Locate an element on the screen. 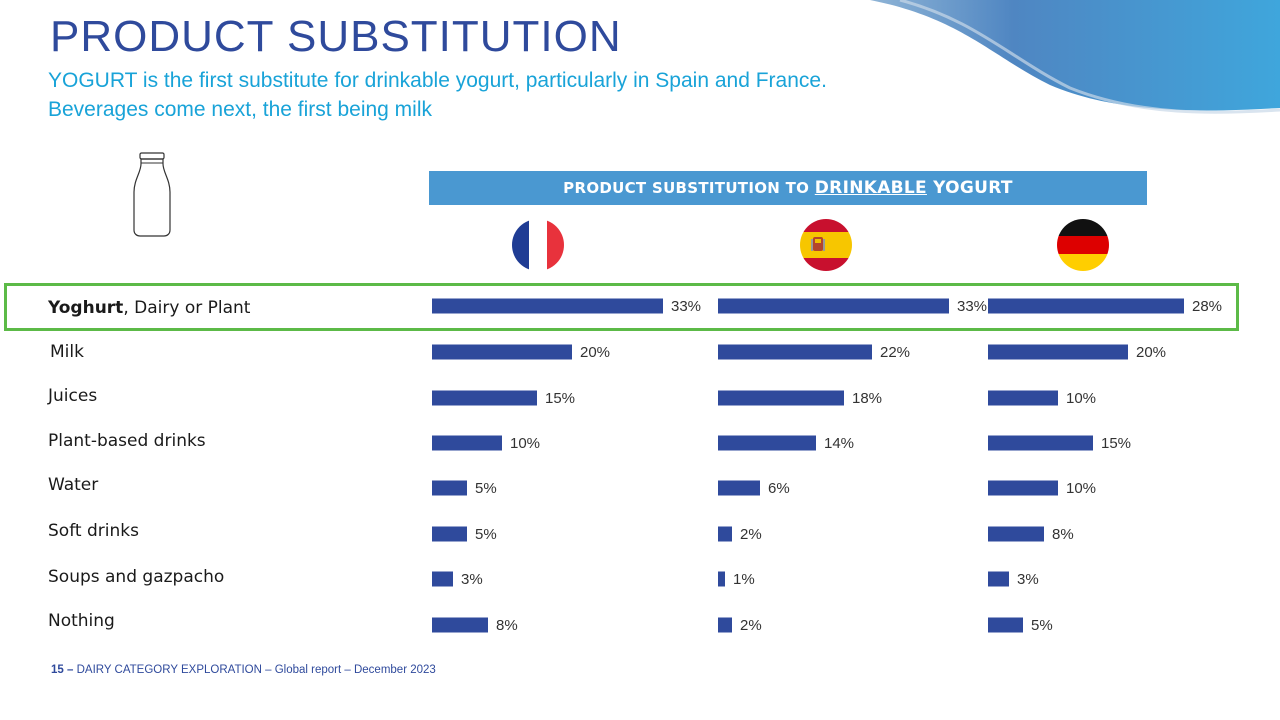 This screenshot has height=720, width=1280. highlight-box-yoghurt is located at coordinates (621, 307).